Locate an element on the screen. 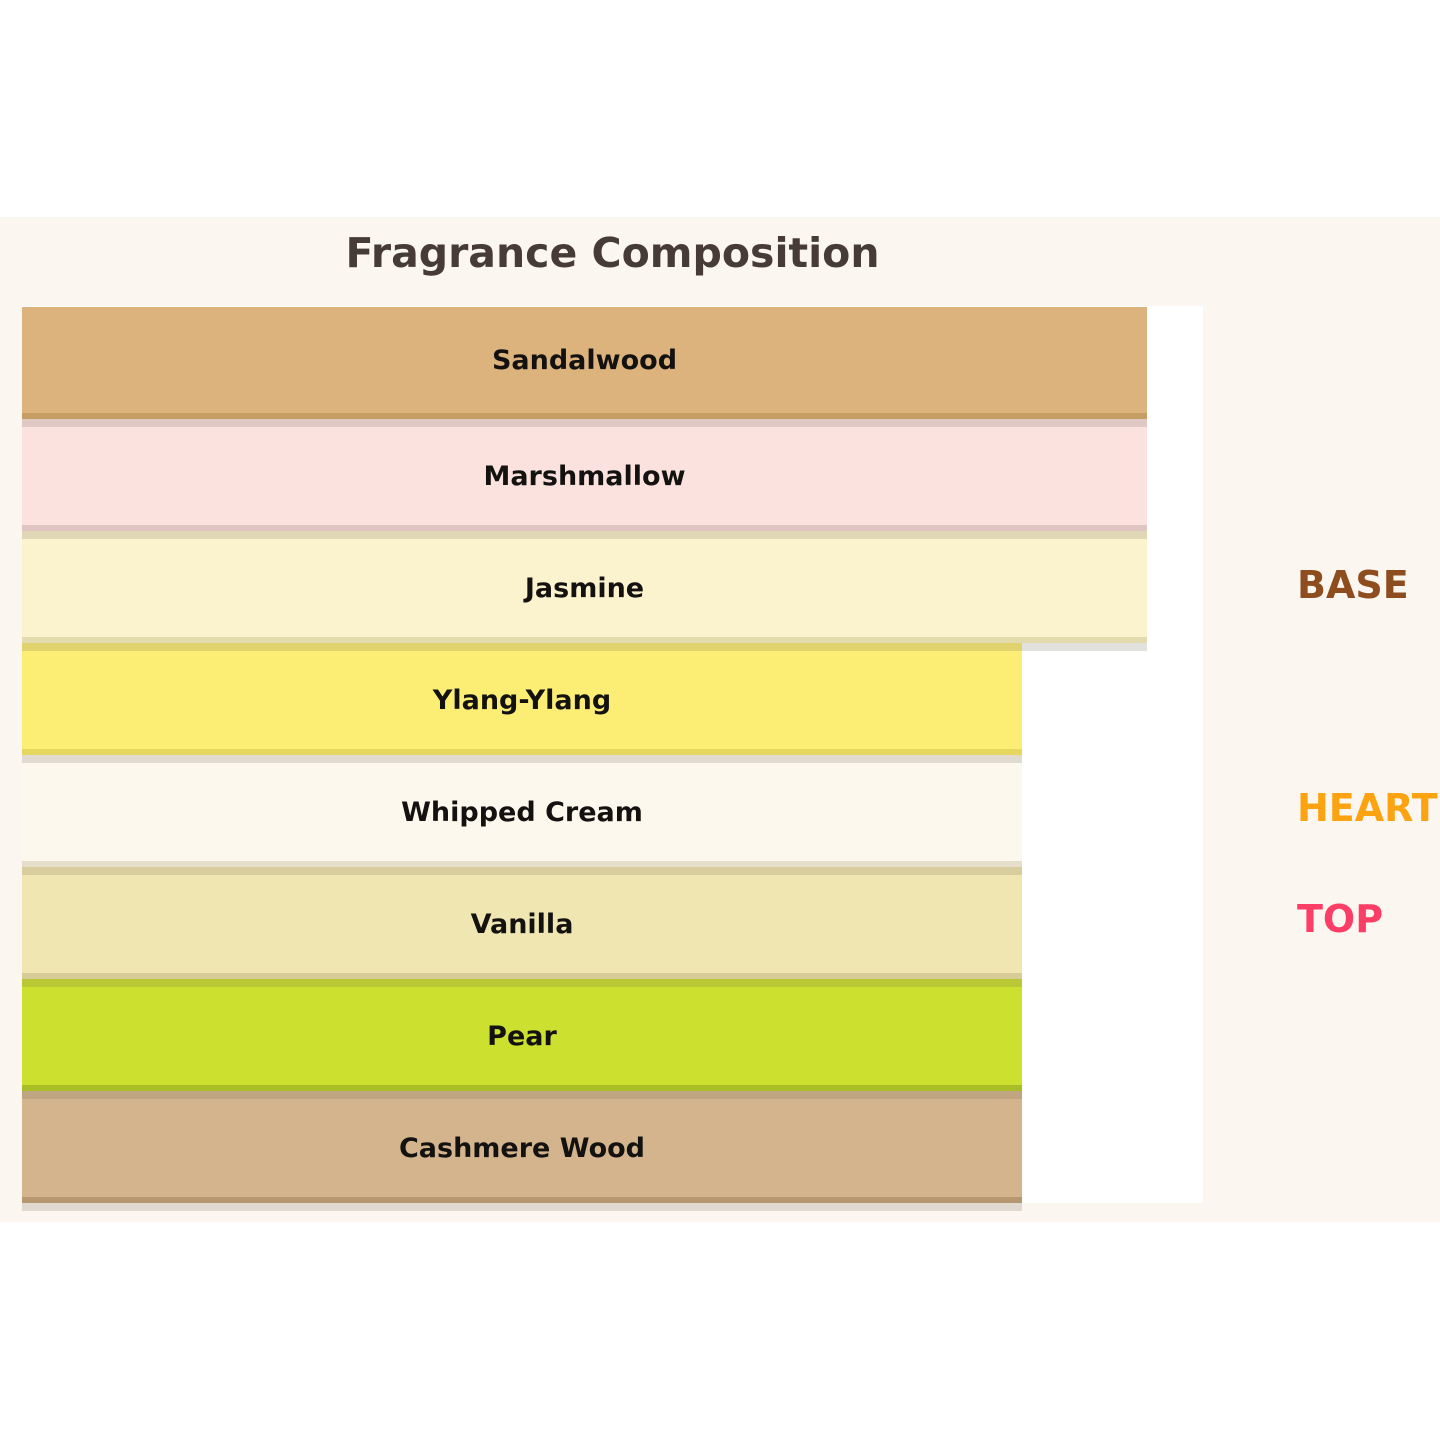 The height and width of the screenshot is (1440, 1440). bar-row: Cashmere Wood is located at coordinates (522, 1147).